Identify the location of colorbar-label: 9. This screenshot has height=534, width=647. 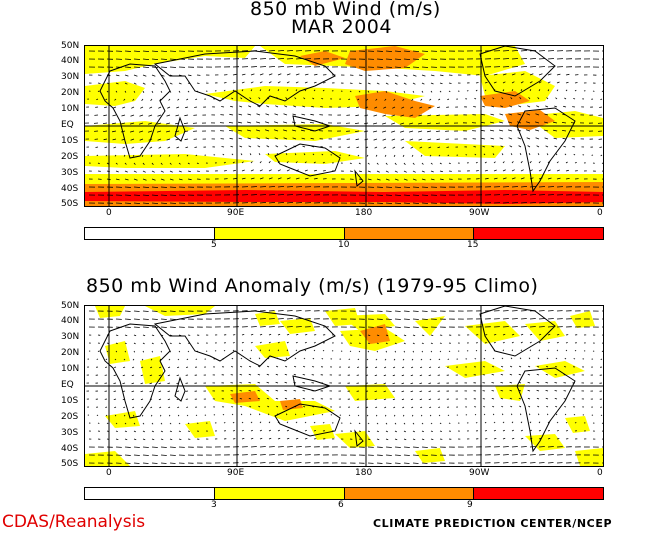
(470, 505).